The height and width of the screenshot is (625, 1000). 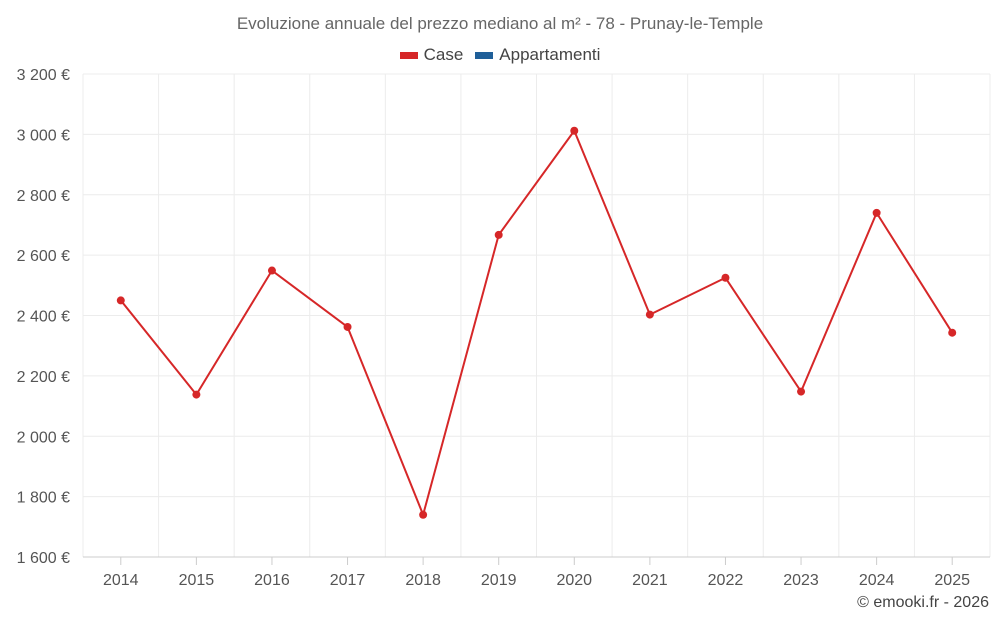 I want to click on x-tick-label: 2016, so click(x=272, y=580).